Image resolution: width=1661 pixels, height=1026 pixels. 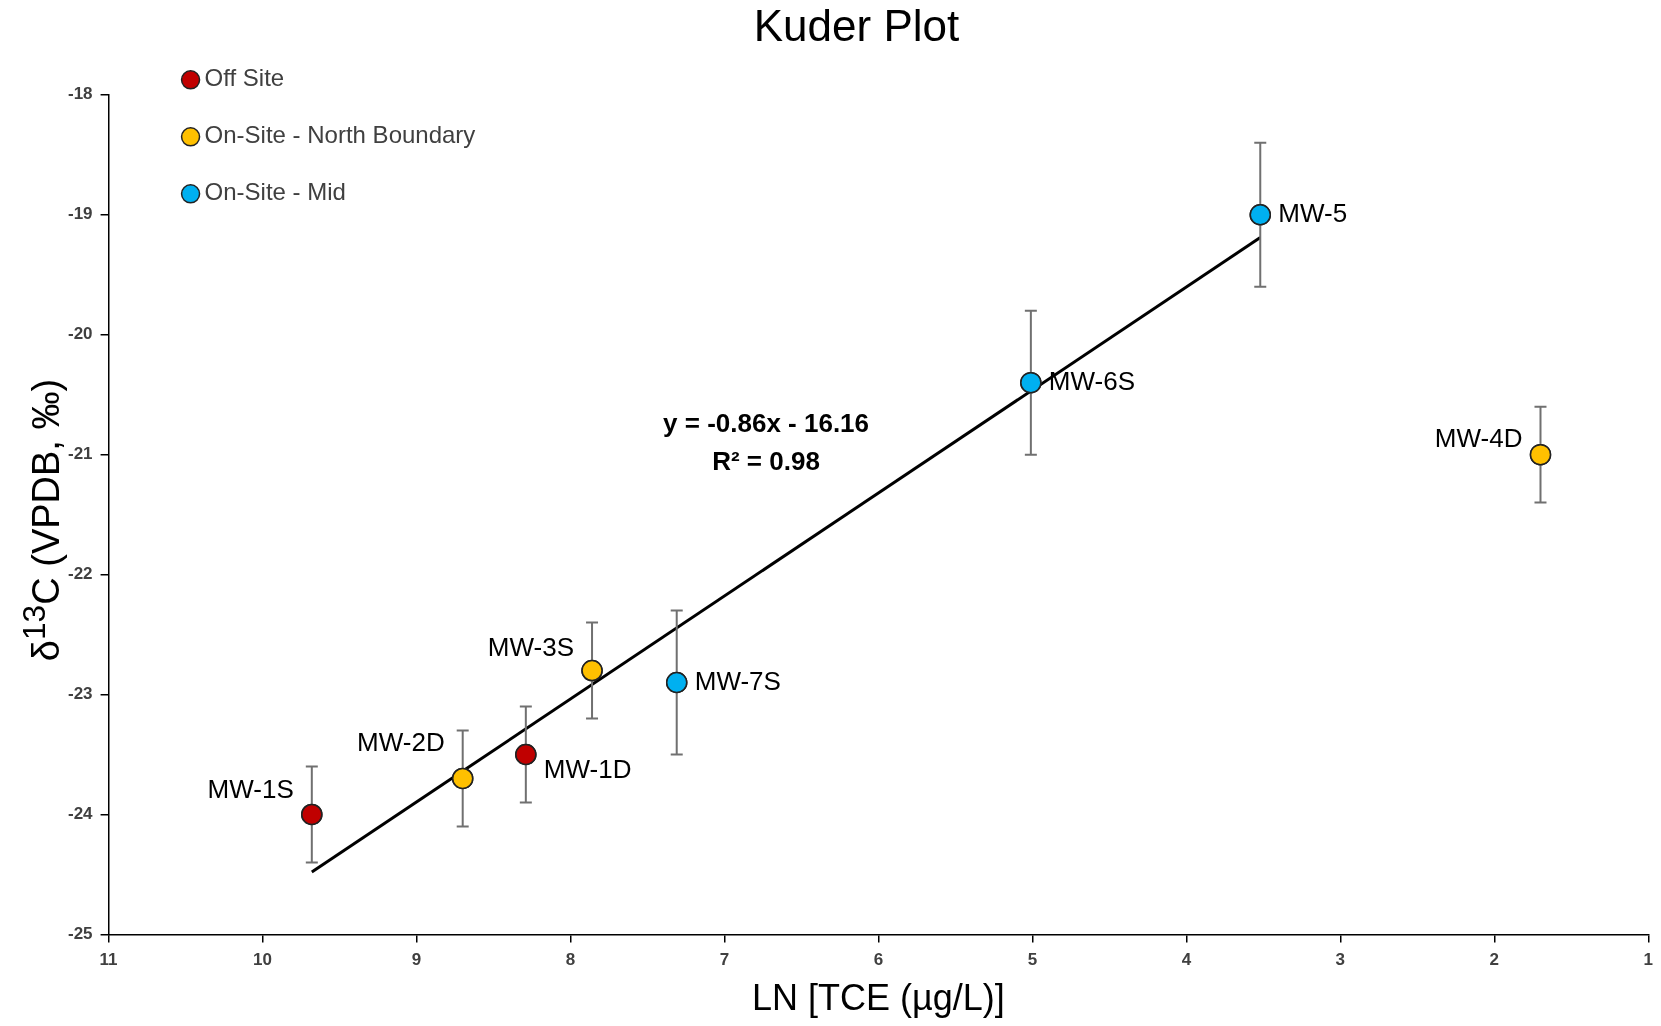 I want to click on x-tick-label: 7, so click(x=724, y=960).